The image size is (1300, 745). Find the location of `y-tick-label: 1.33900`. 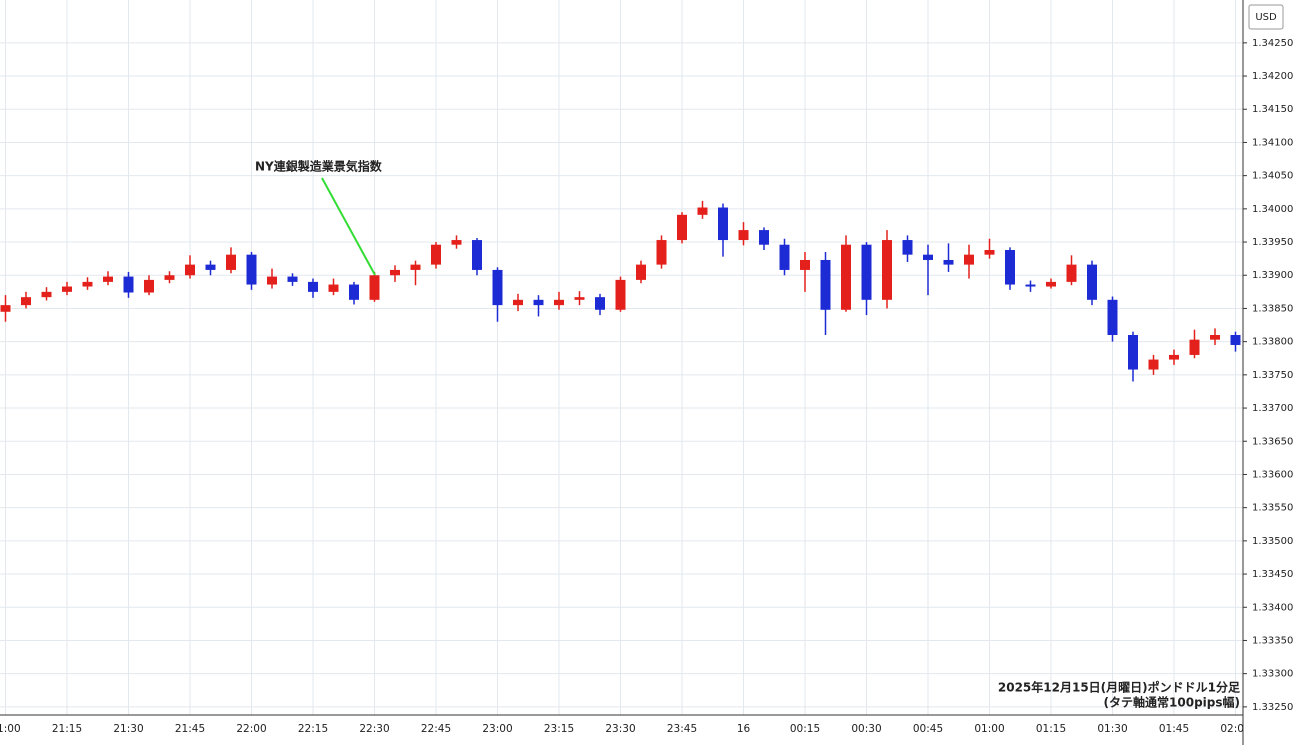

y-tick-label: 1.33900 is located at coordinates (1272, 275).